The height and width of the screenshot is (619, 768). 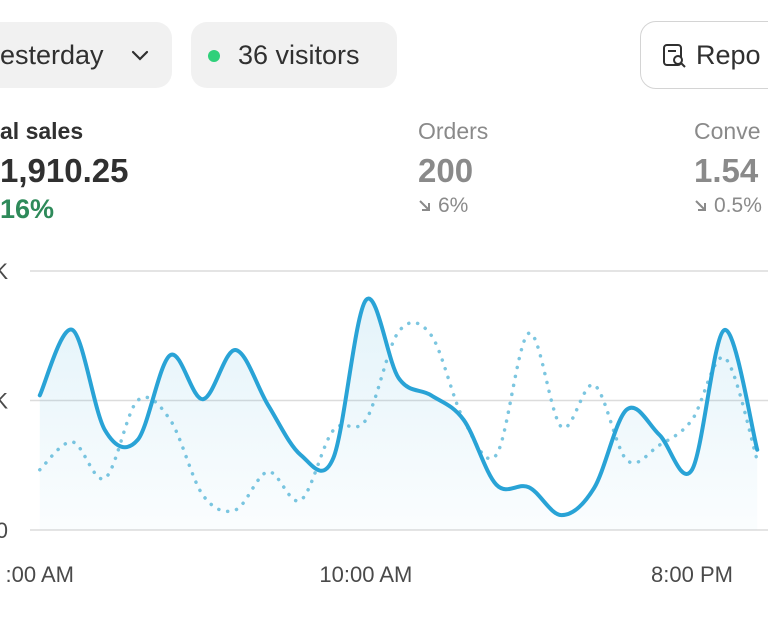 What do you see at coordinates (453, 205) in the screenshot?
I see `metric-change: 6%` at bounding box center [453, 205].